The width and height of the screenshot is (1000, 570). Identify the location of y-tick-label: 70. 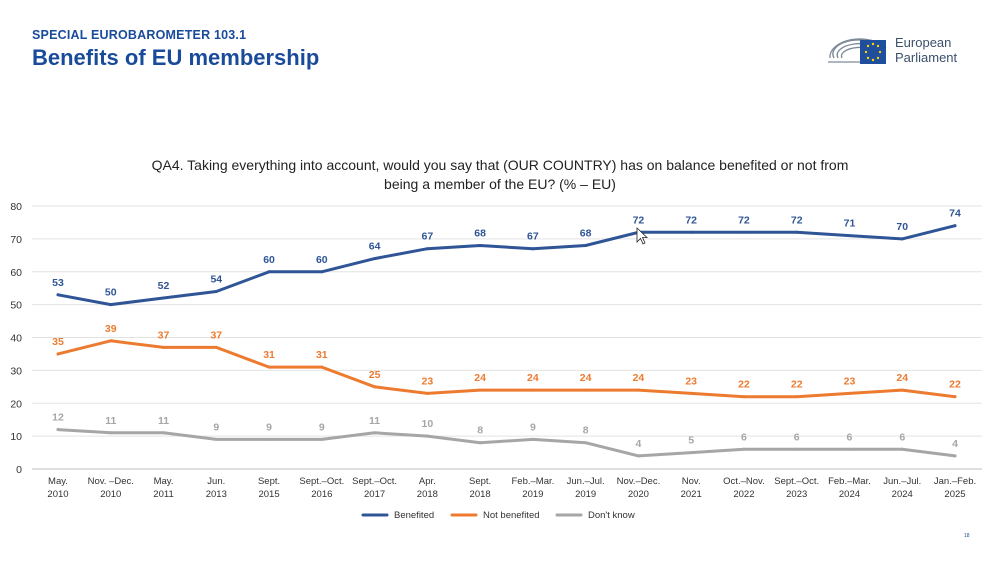
(16, 240).